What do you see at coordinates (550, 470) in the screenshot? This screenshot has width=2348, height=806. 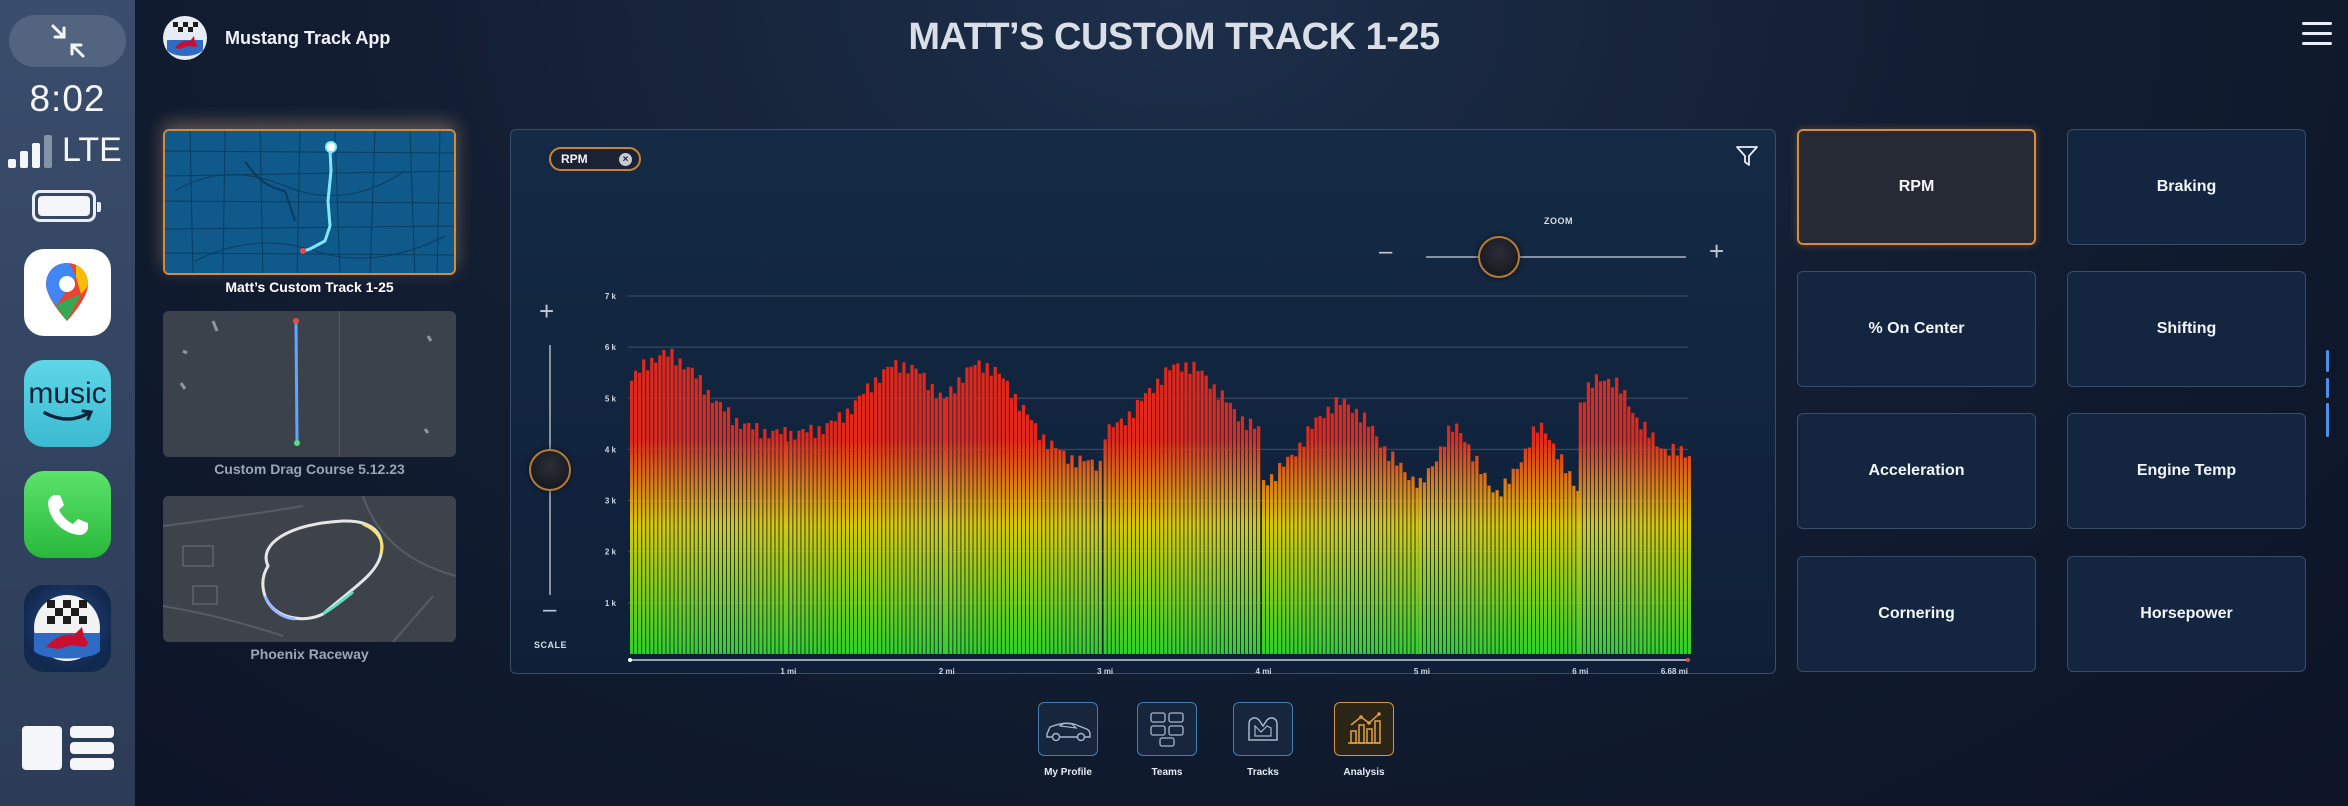 I see `scale-slider-handle` at bounding box center [550, 470].